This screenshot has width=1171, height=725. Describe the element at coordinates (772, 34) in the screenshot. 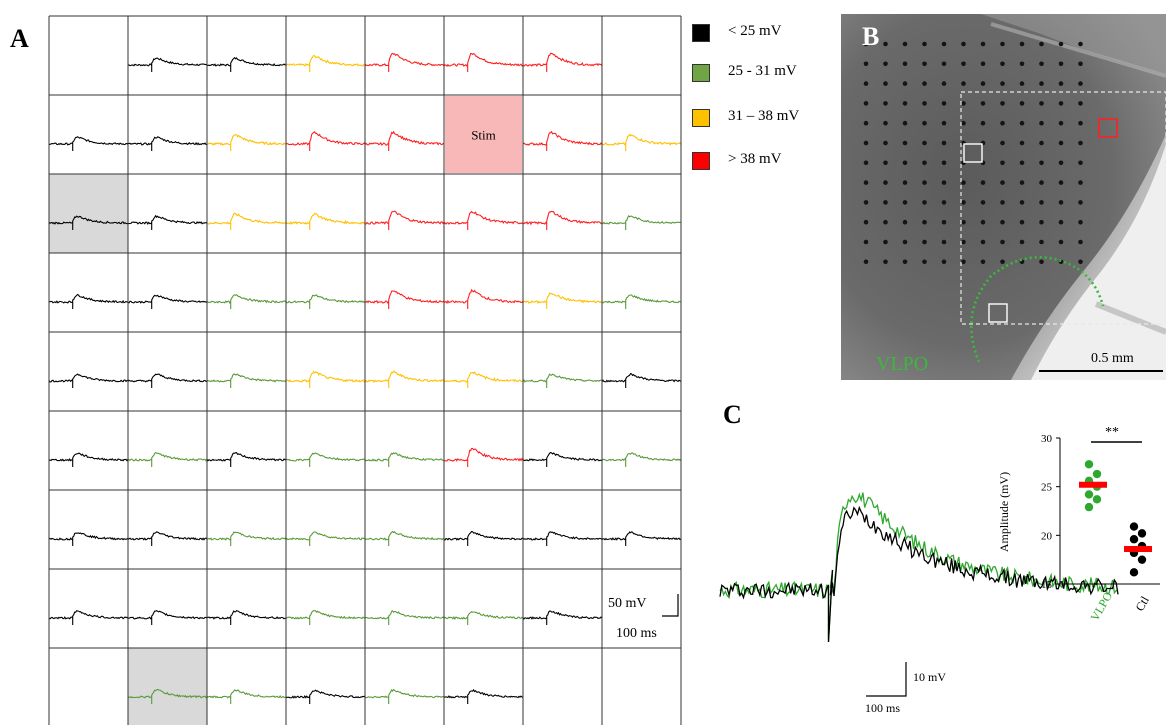

I see `legend-item-lt25: < 25 mV` at that location.